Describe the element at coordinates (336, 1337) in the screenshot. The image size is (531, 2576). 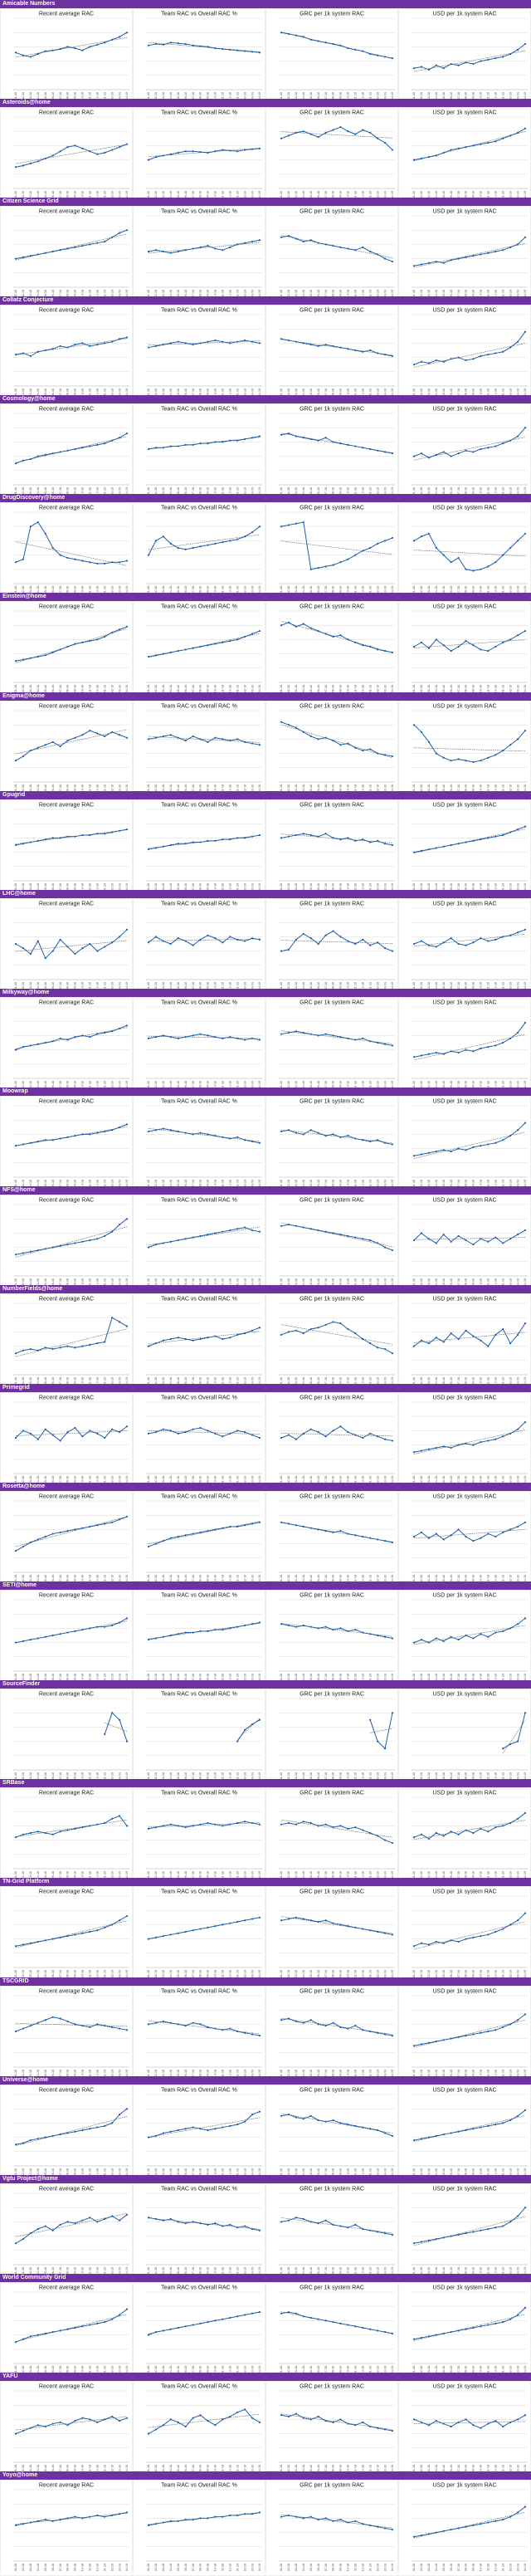
I see `series-line` at that location.